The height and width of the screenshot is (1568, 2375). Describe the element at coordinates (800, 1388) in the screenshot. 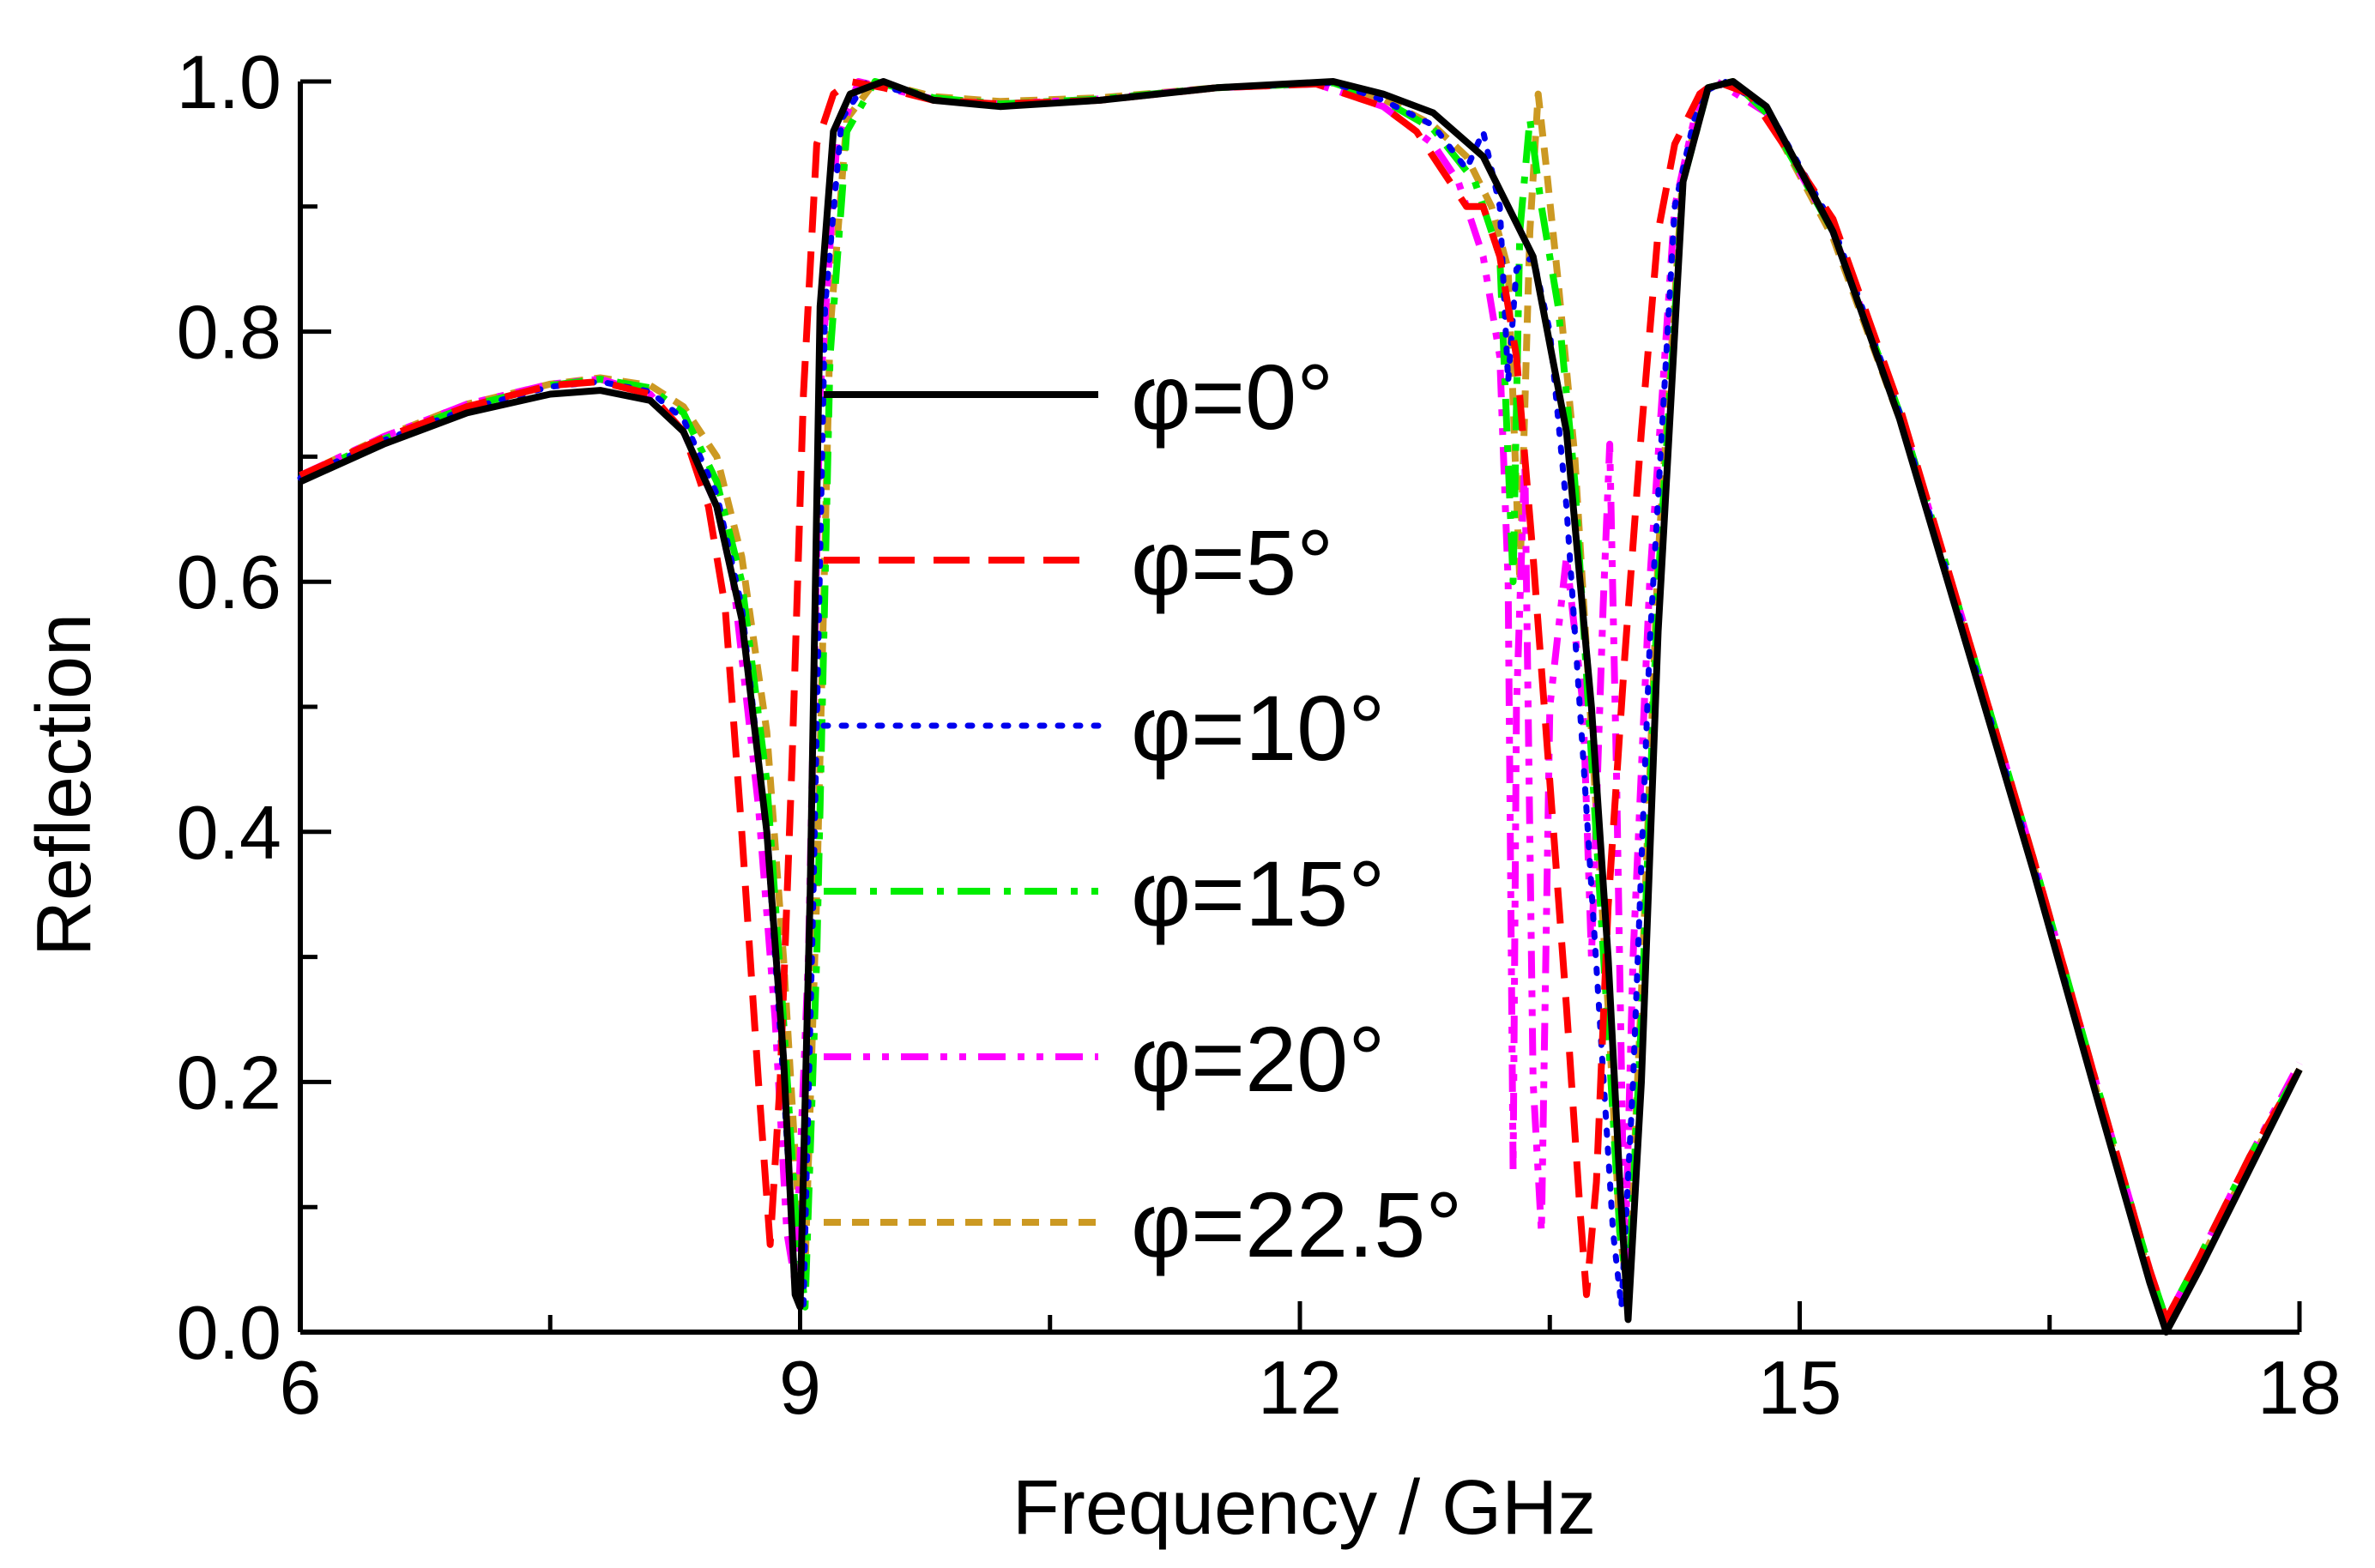

I see `x-tick-label: 9` at that location.